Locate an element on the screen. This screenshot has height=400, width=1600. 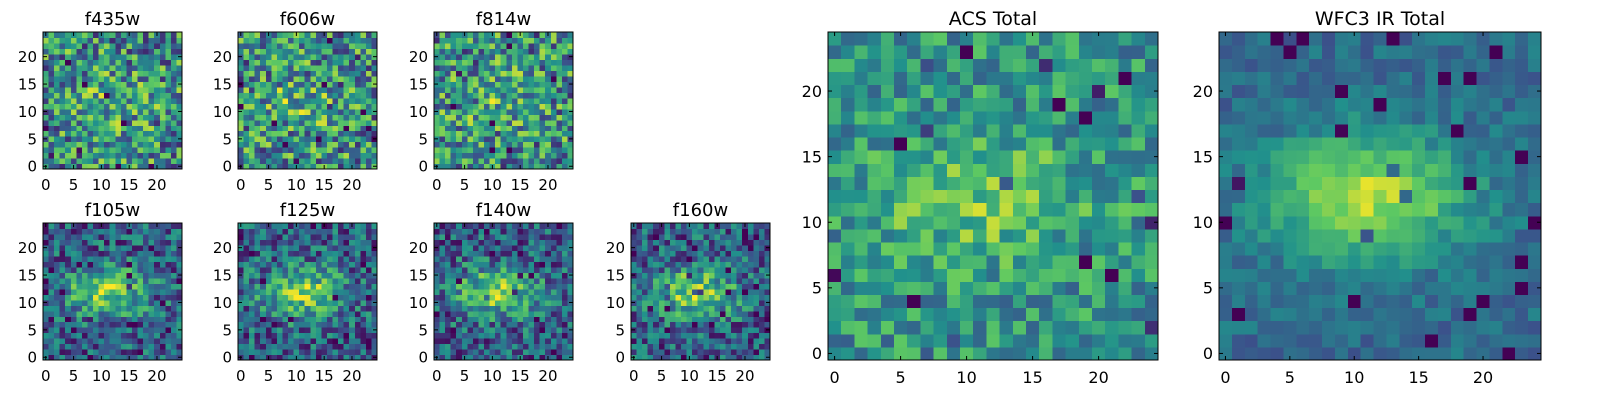
x-tick-label: 5 is located at coordinates (74, 185).